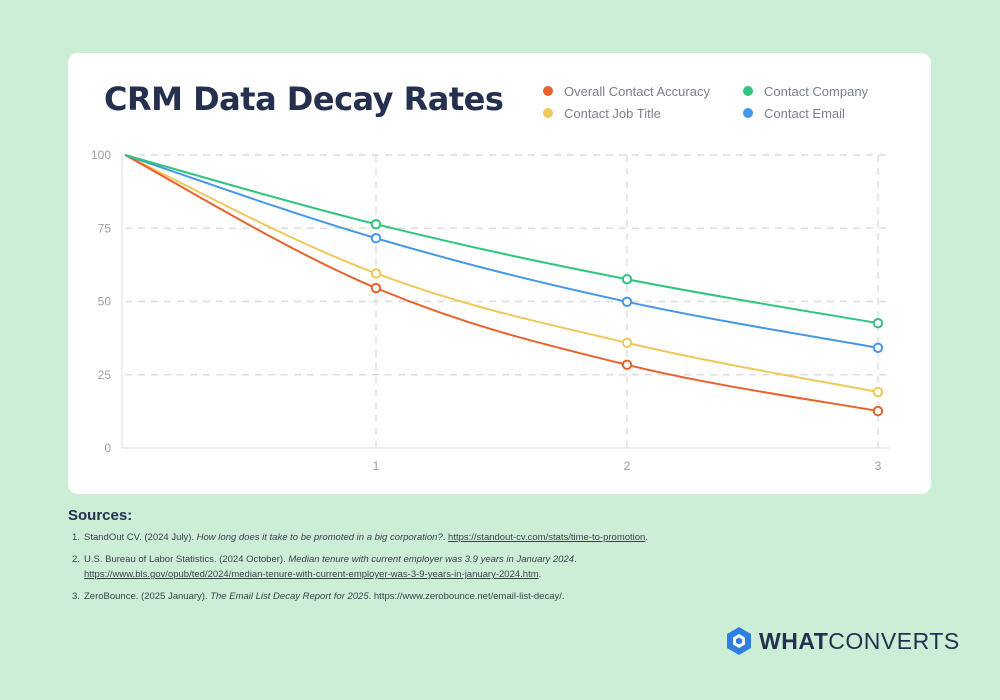  Describe the element at coordinates (289, 596) in the screenshot. I see `source-title: The Email List Decay Report for 2025` at that location.